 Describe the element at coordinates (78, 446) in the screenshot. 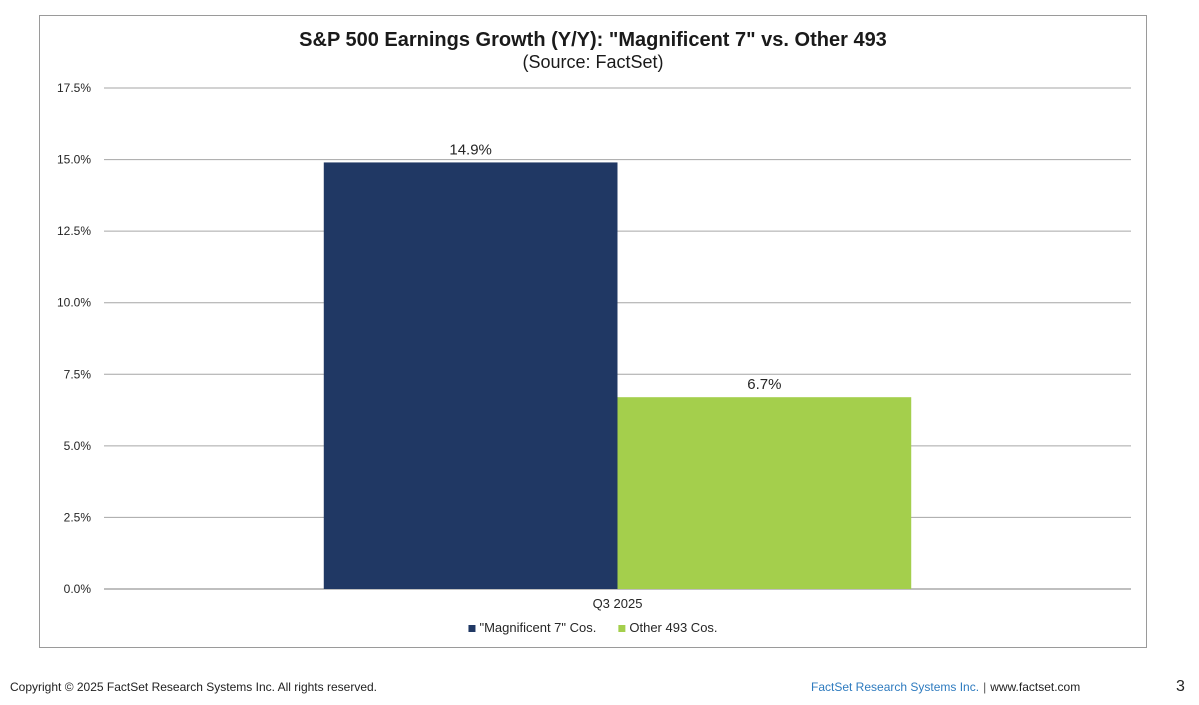

I see `y-tick-label: 5.0%` at that location.